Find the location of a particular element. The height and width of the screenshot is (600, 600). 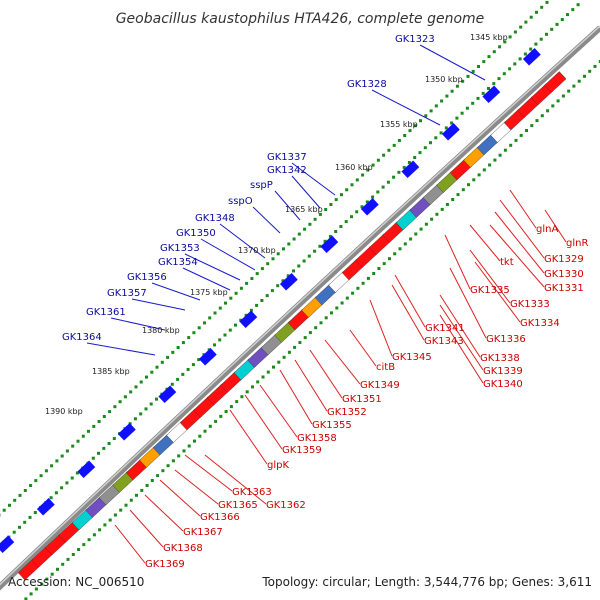

gene-label: tkt is located at coordinates (507, 262).